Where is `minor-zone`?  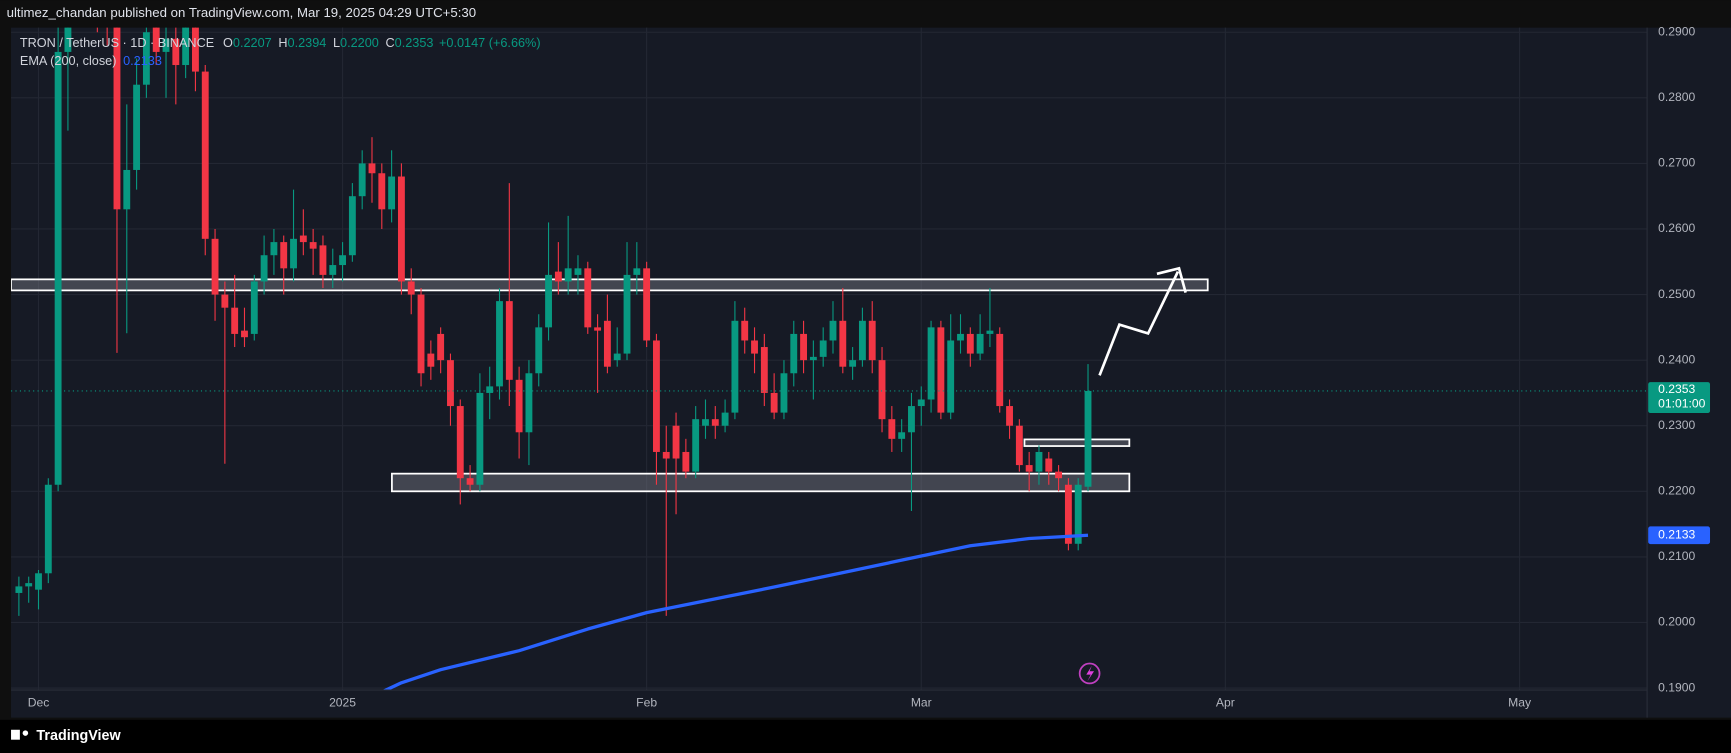 minor-zone is located at coordinates (1077, 442).